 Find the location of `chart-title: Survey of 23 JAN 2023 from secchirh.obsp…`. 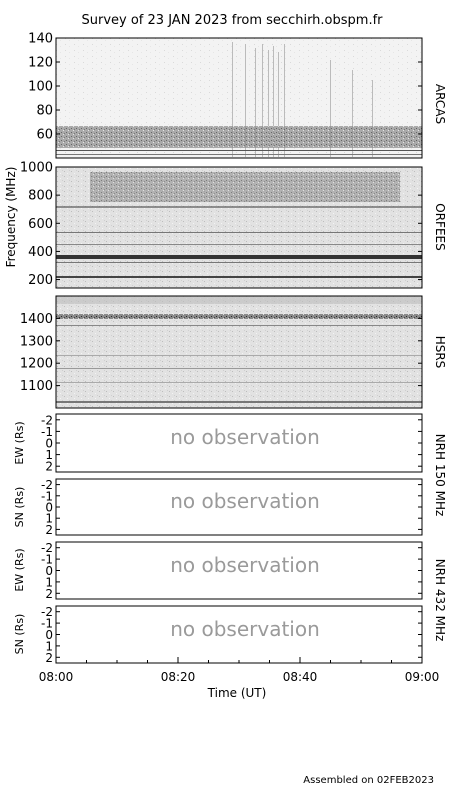

chart-title: Survey of 23 JAN 2023 from secchirh.obsp… is located at coordinates (233, 20).